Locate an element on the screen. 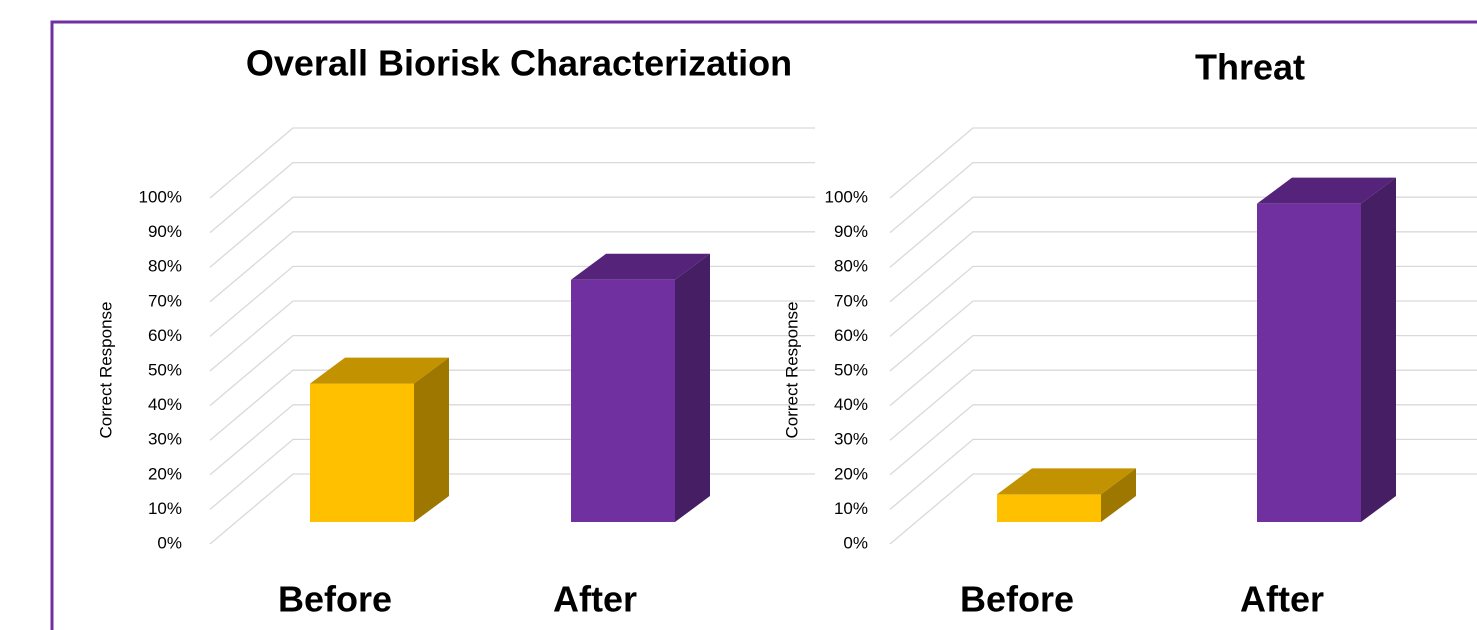 The width and height of the screenshot is (1477, 630). chart-title: Threat is located at coordinates (1250, 67).